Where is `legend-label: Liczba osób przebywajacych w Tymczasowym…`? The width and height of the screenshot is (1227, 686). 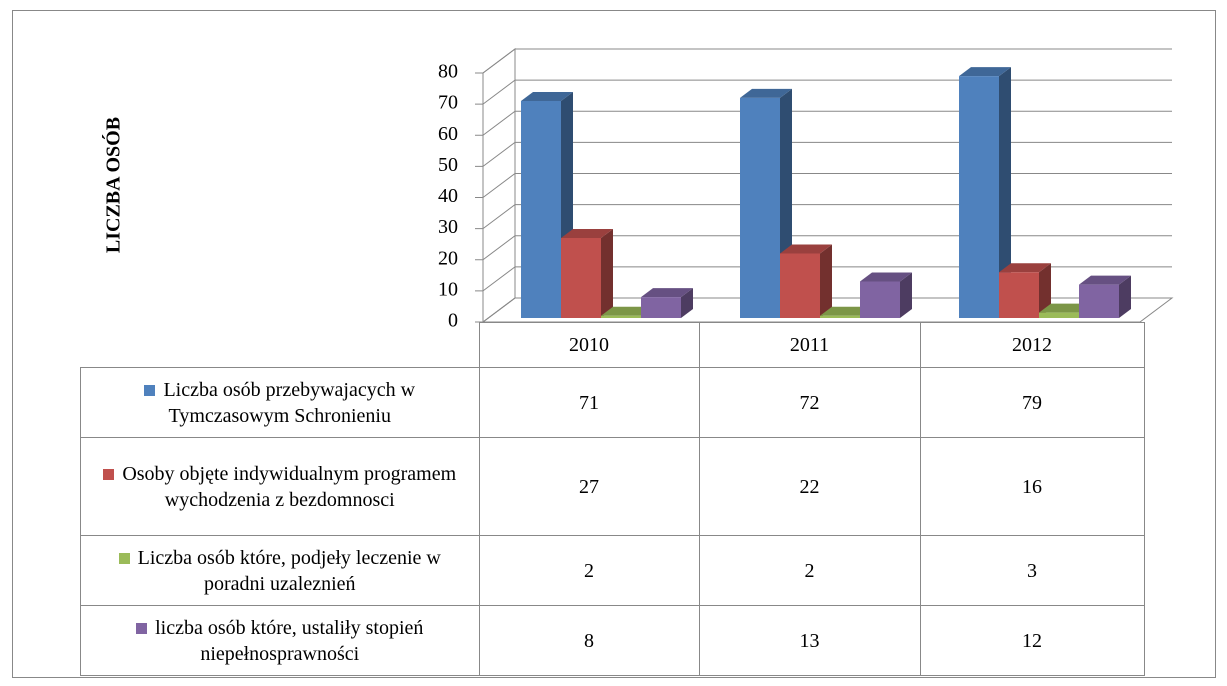 legend-label: Liczba osób przebywajacych w Tymczasowym… is located at coordinates (289, 402).